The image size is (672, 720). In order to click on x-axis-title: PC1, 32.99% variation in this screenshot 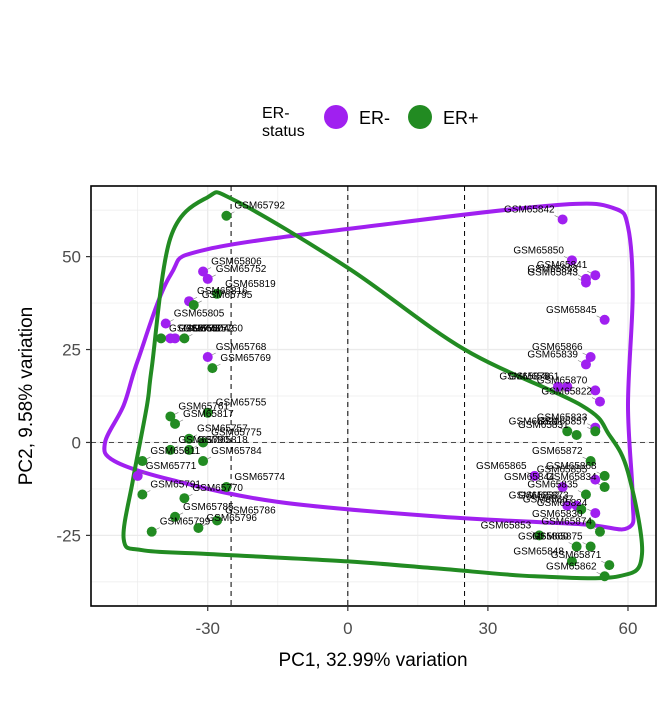, I will do `click(372, 660)`.